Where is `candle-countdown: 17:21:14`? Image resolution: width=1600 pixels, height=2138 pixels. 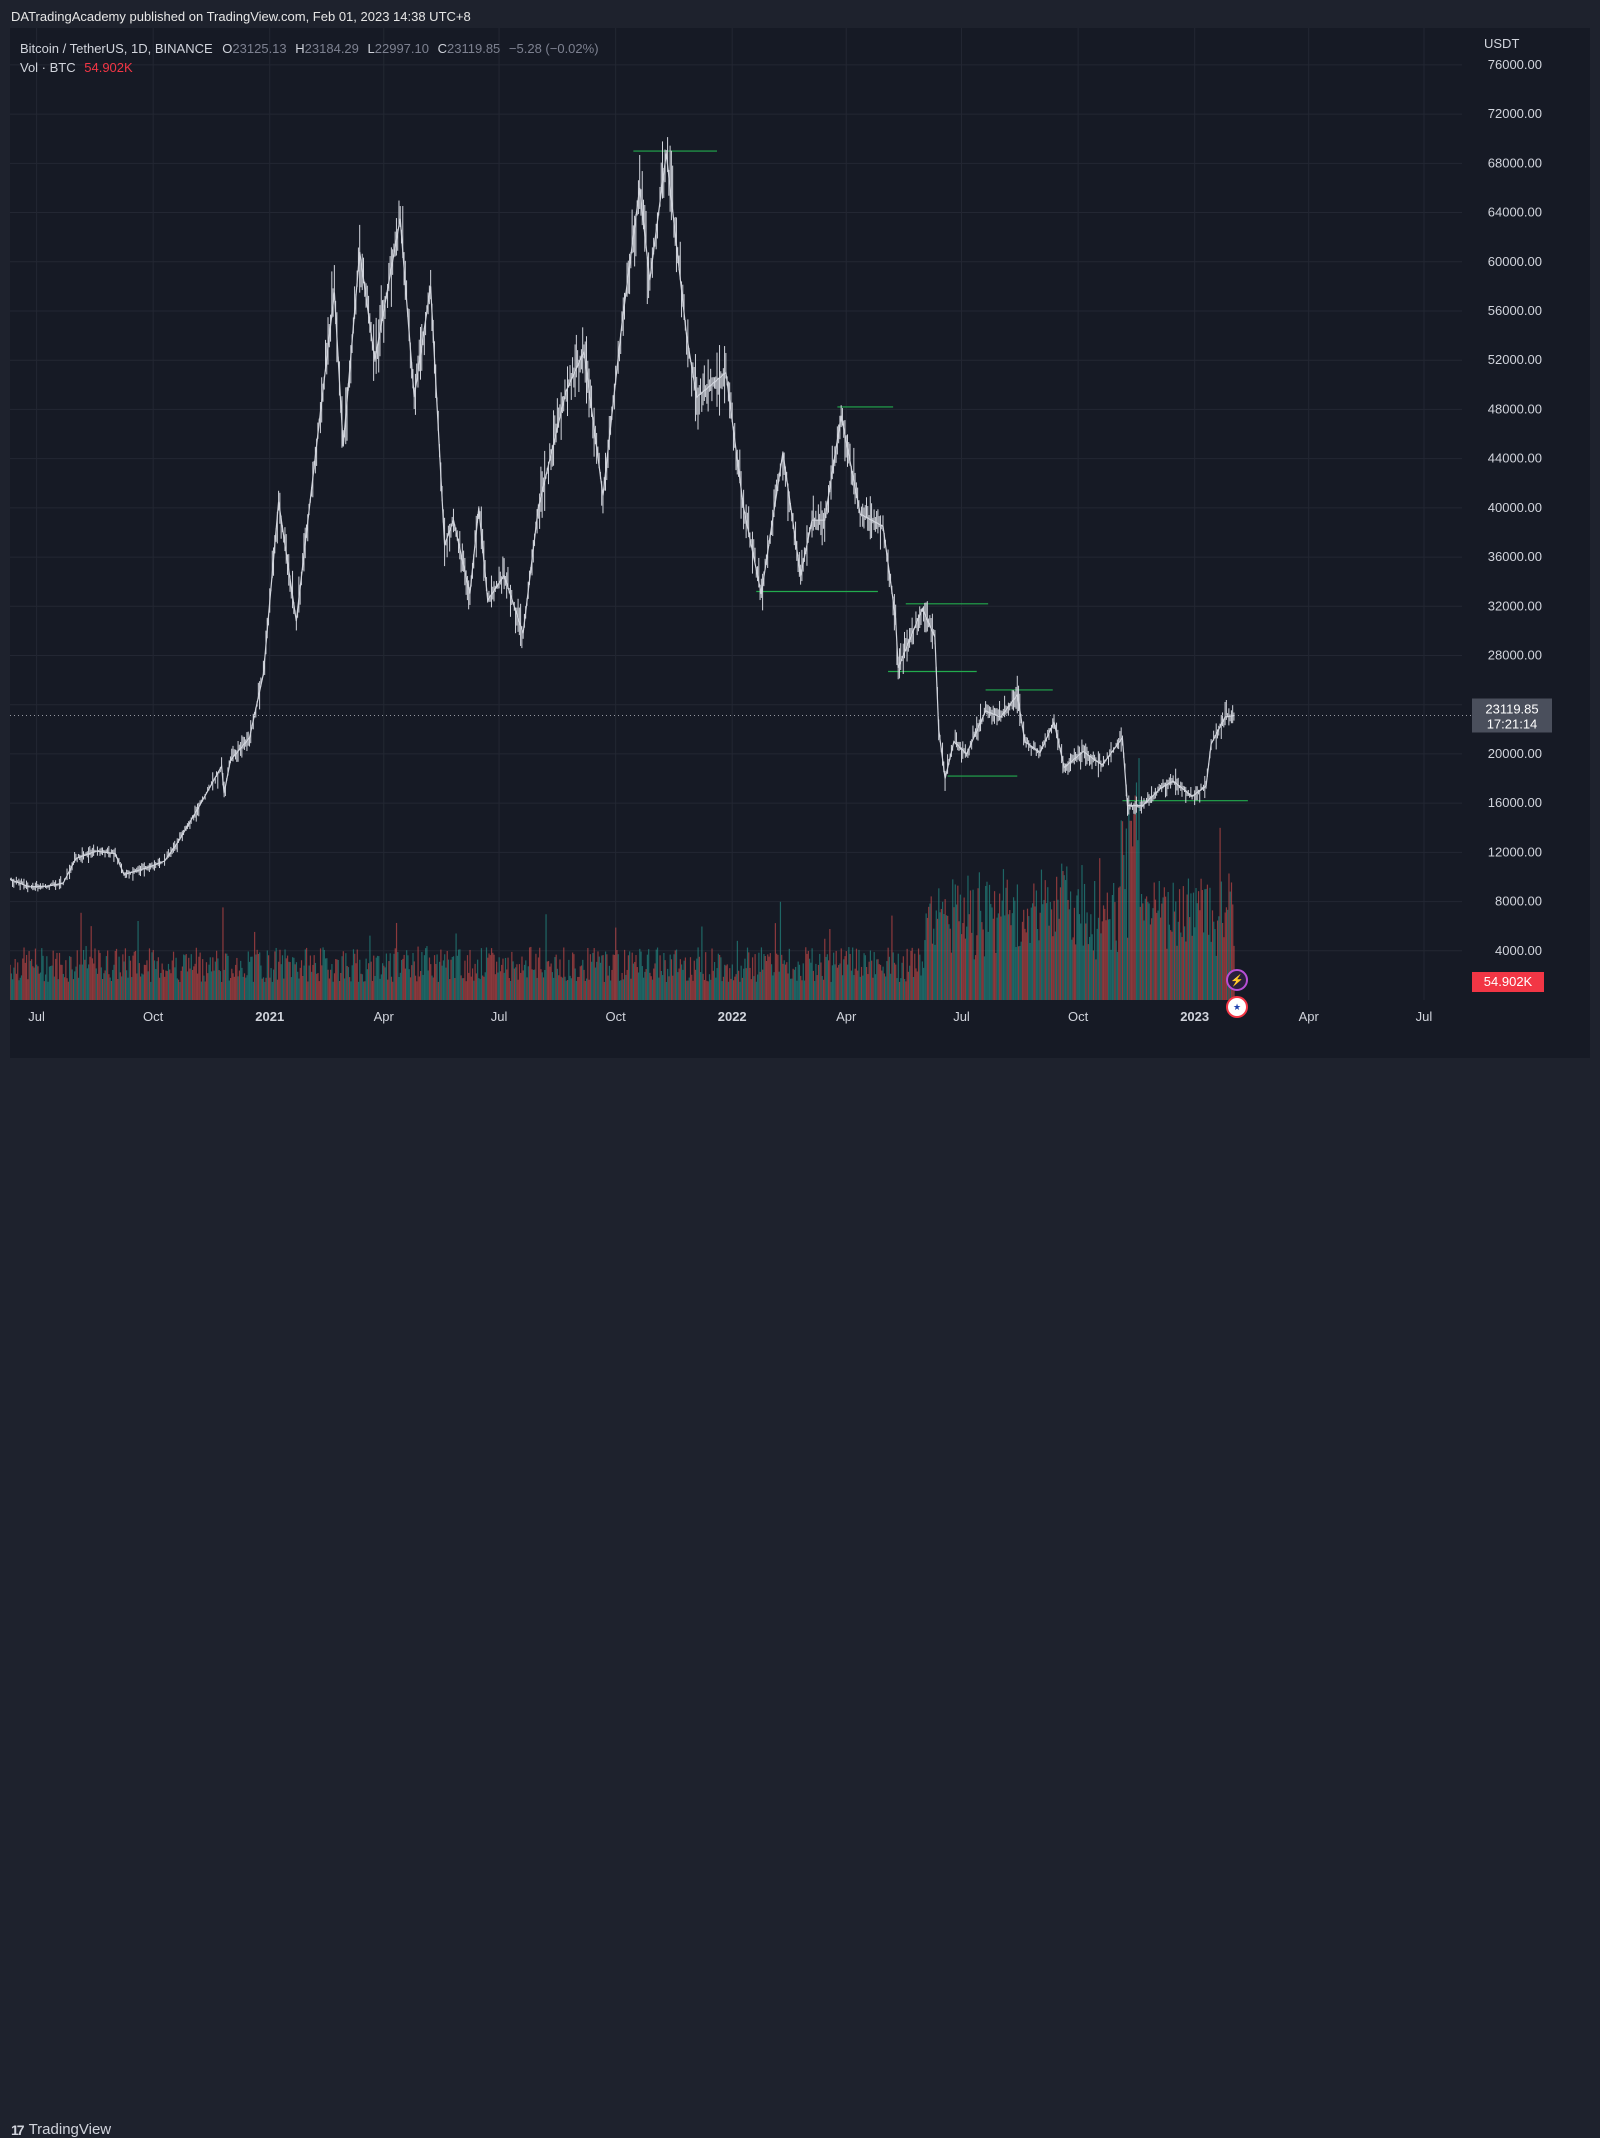 candle-countdown: 17:21:14 is located at coordinates (1512, 724).